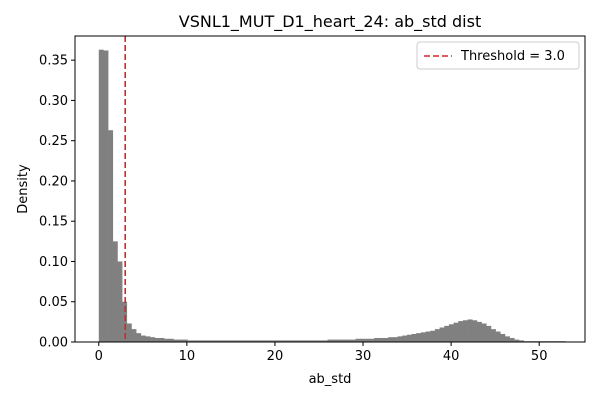 This screenshot has width=600, height=400. Describe the element at coordinates (330, 379) in the screenshot. I see `x-axis-label: ab_std` at that location.